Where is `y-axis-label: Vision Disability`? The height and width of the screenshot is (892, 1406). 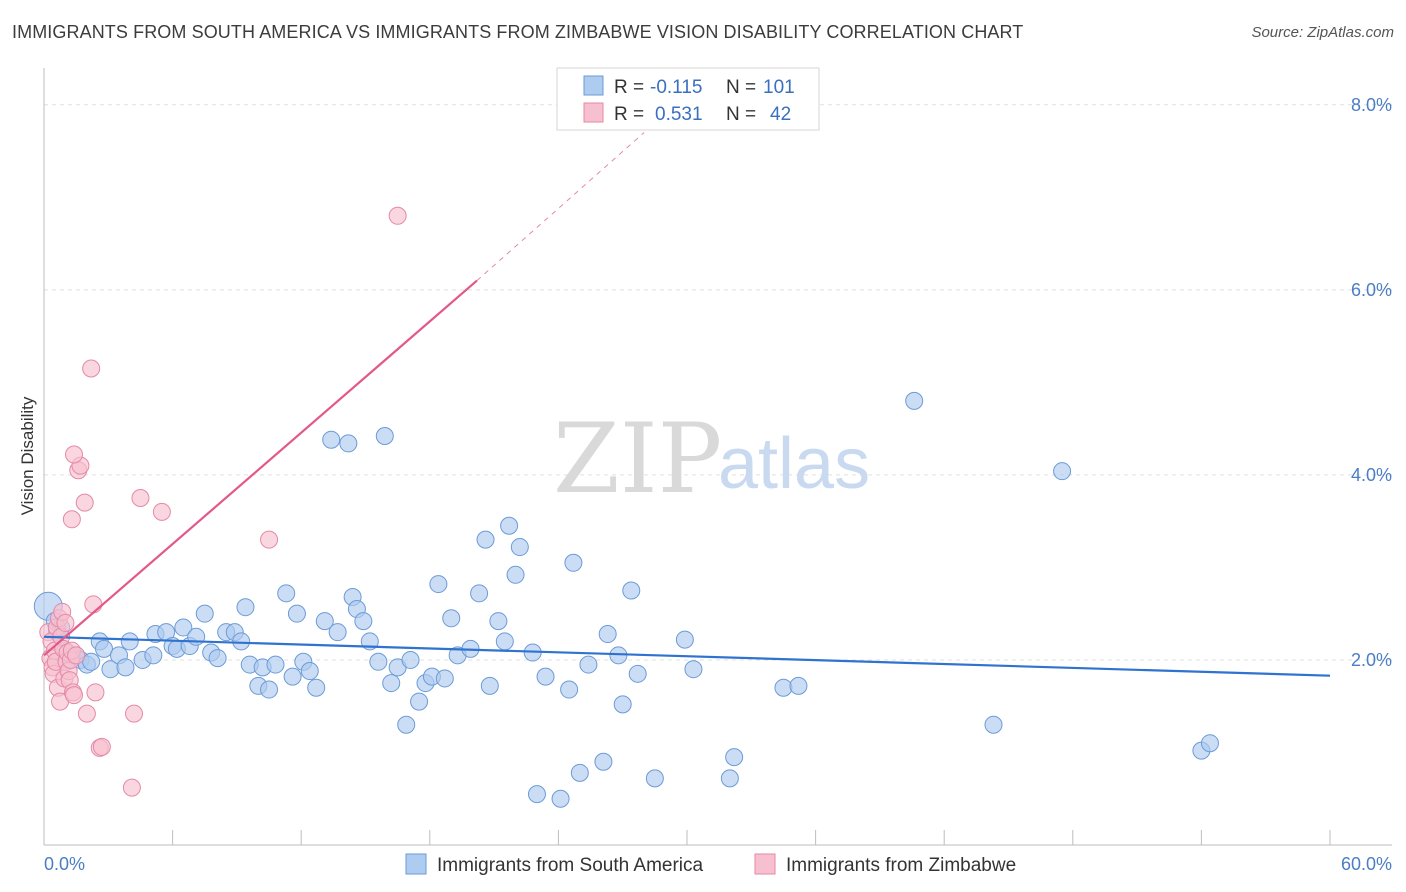
y-axis-label: Vision Disability is located at coordinates (27, 455).